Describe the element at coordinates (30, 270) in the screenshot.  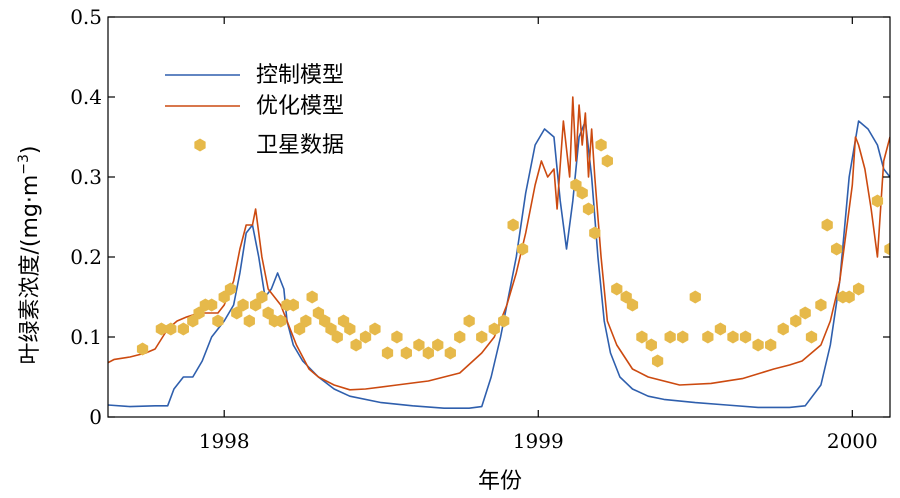
I see `y-axis-label-main: 叶绿素浓度/(mg·m` at that location.